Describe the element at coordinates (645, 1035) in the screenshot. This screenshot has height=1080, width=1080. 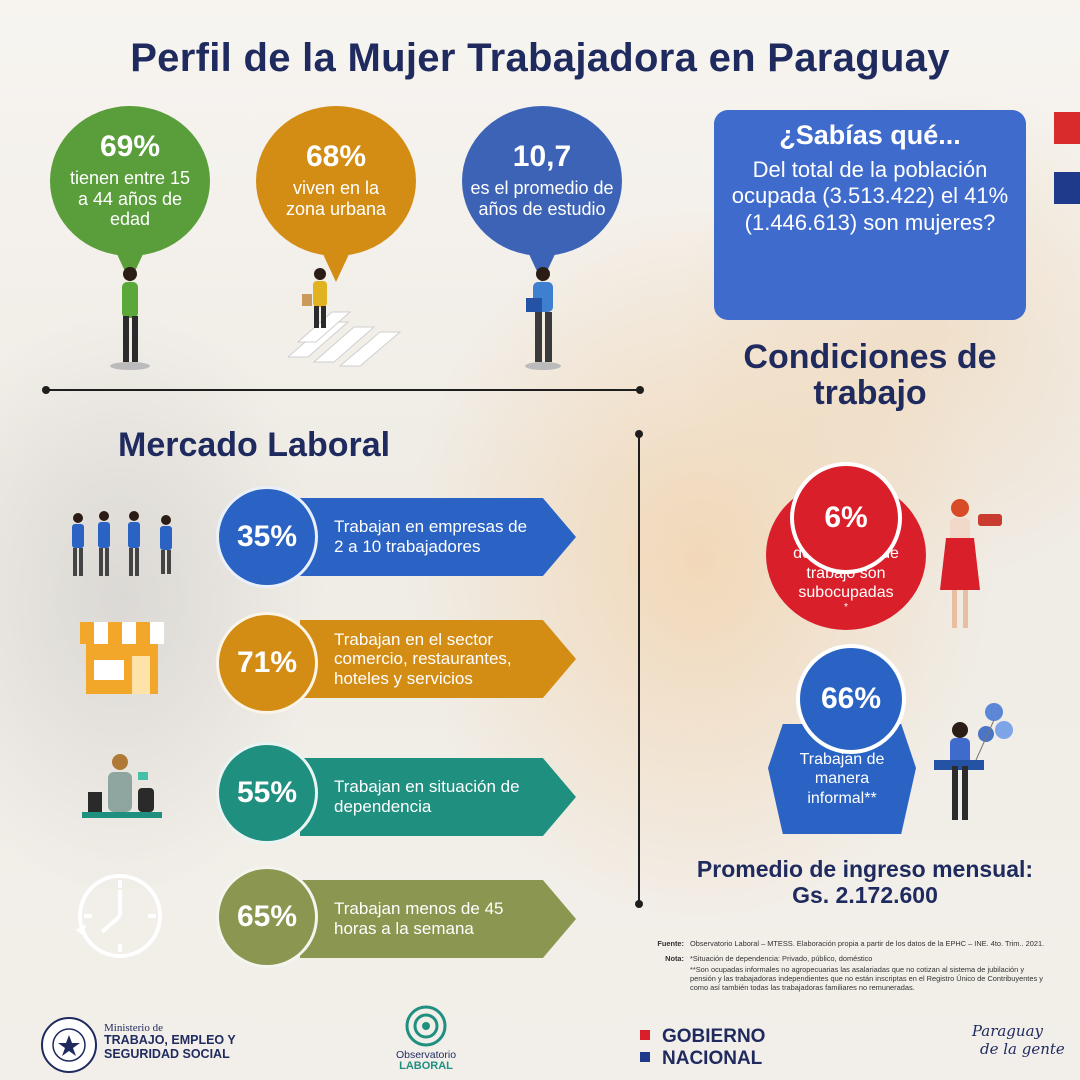
I see `gov-red-square` at that location.